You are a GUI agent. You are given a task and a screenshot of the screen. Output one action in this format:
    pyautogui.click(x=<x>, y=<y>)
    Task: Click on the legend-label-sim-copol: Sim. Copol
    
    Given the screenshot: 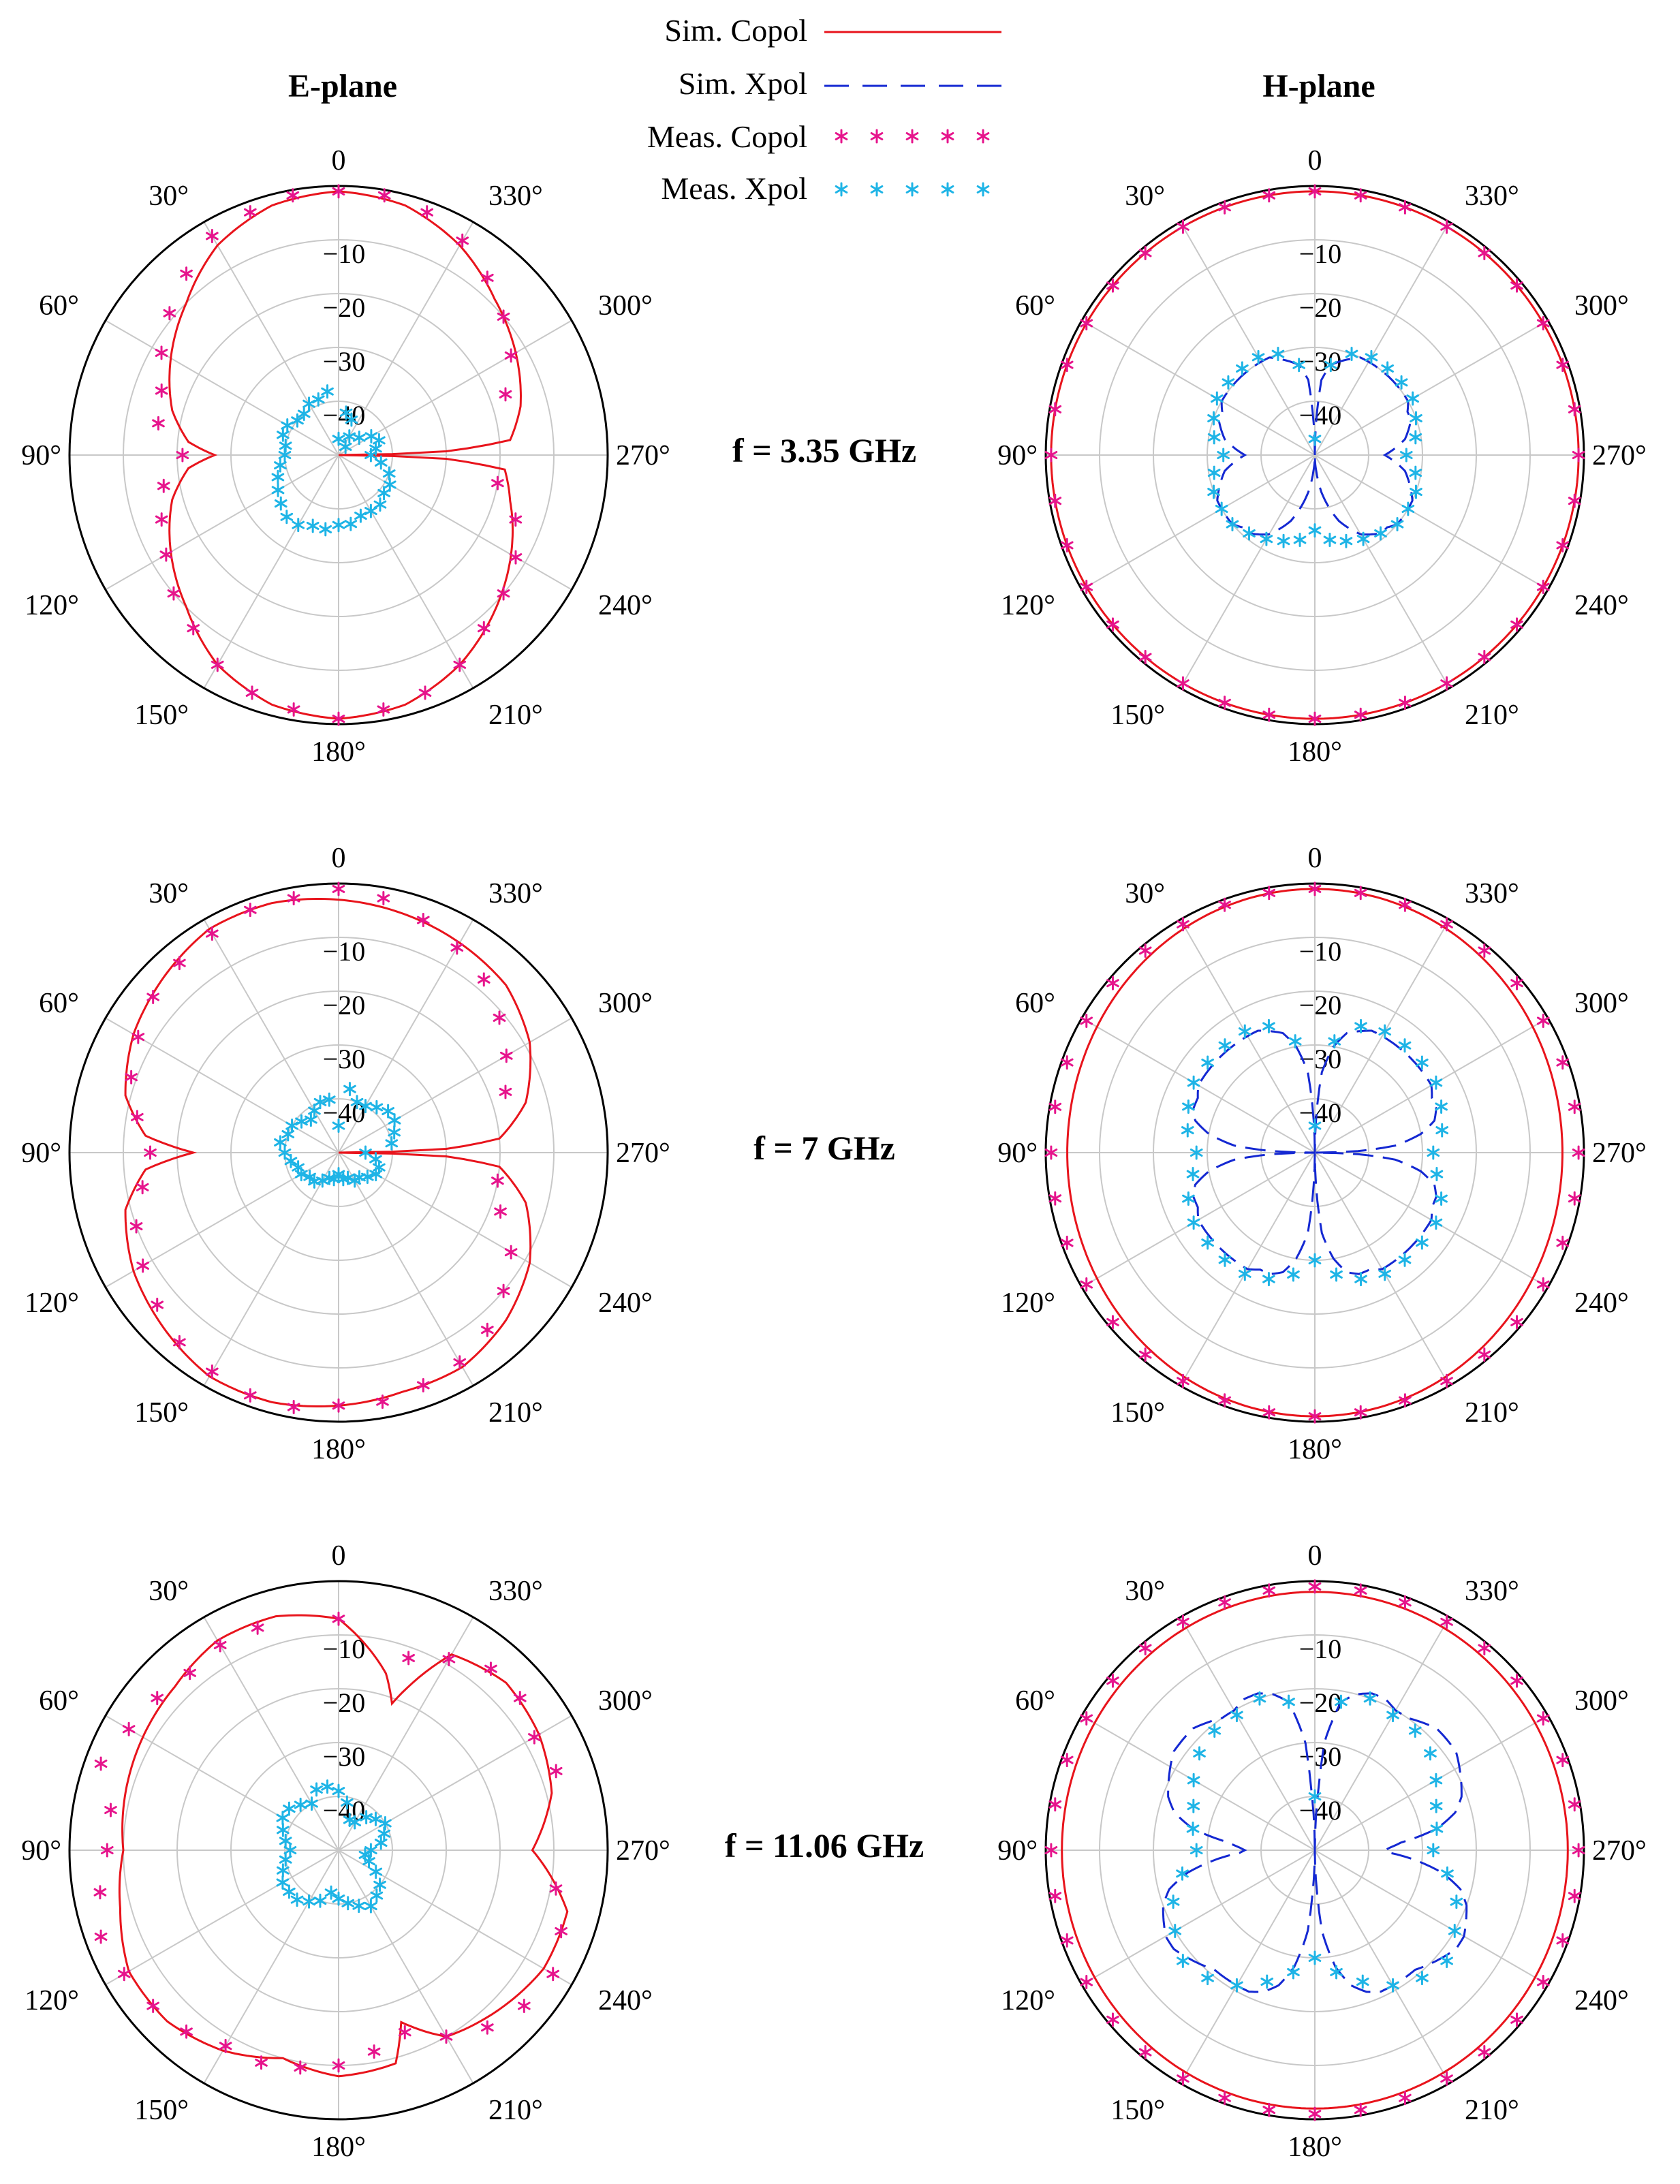 What is the action you would take?
    pyautogui.click(x=735, y=30)
    